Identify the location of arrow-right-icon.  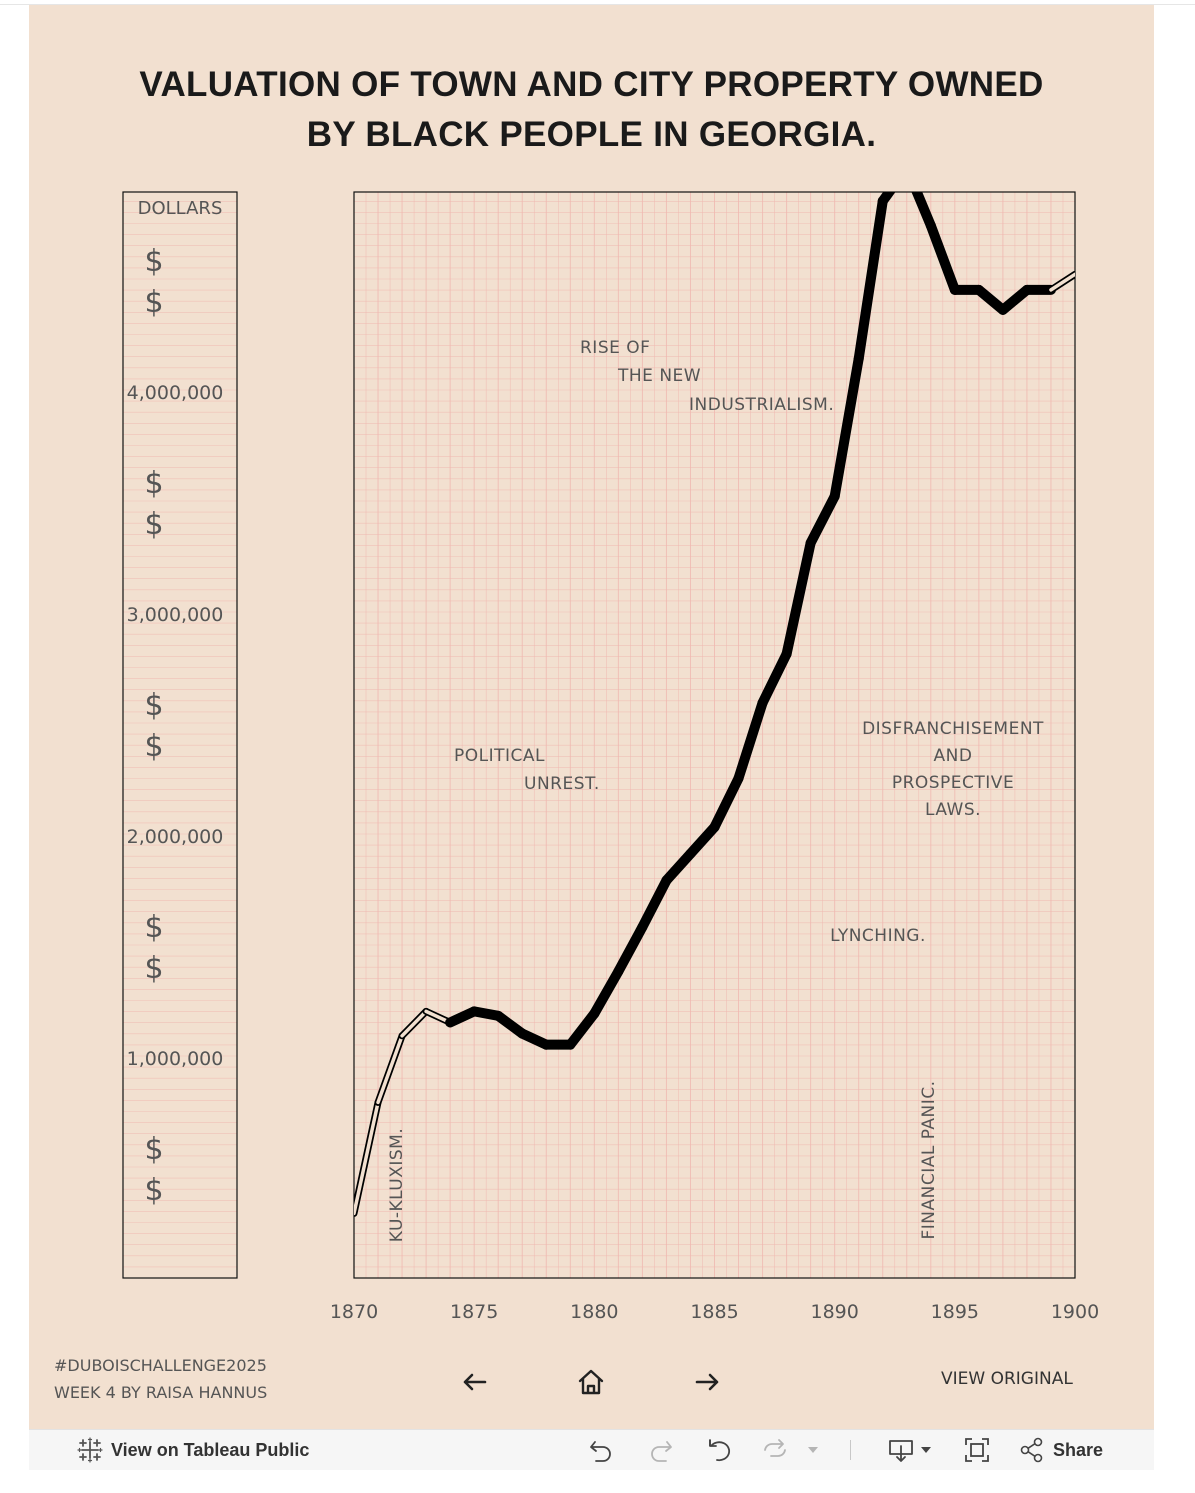
(707, 1382).